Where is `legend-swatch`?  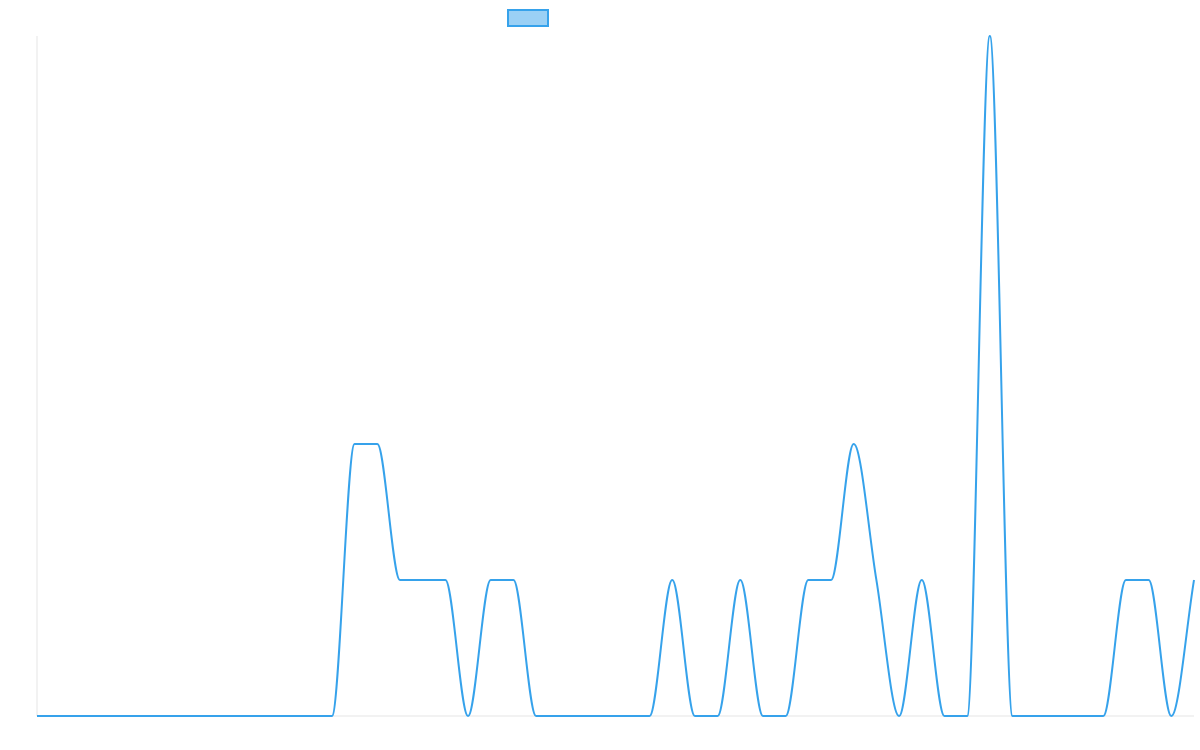
legend-swatch is located at coordinates (528, 18).